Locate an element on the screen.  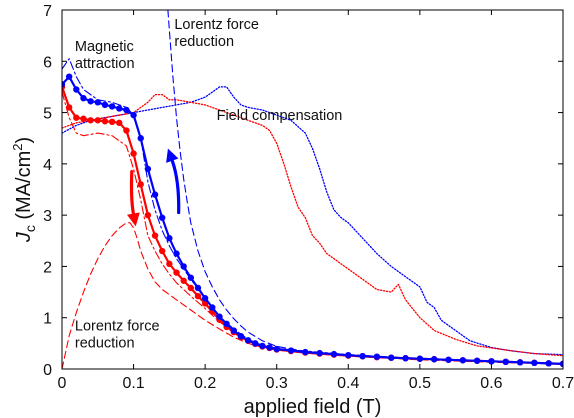
y-axis-title: Jc (MA/cm2) is located at coordinates (24, 190).